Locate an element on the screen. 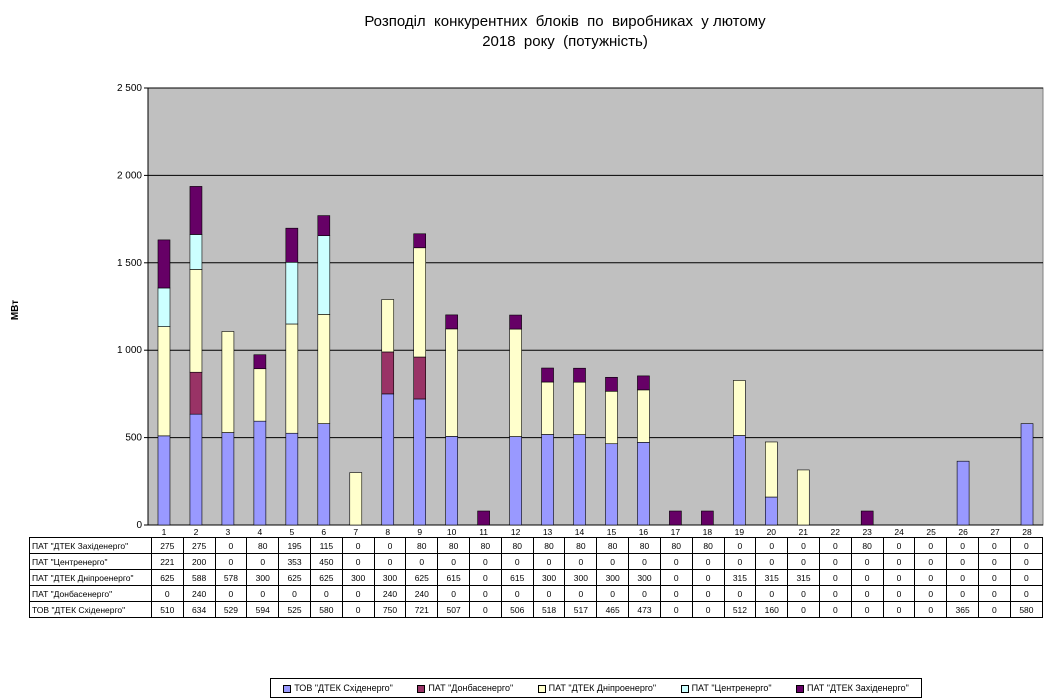  x-tick-label: 16 is located at coordinates (644, 532).